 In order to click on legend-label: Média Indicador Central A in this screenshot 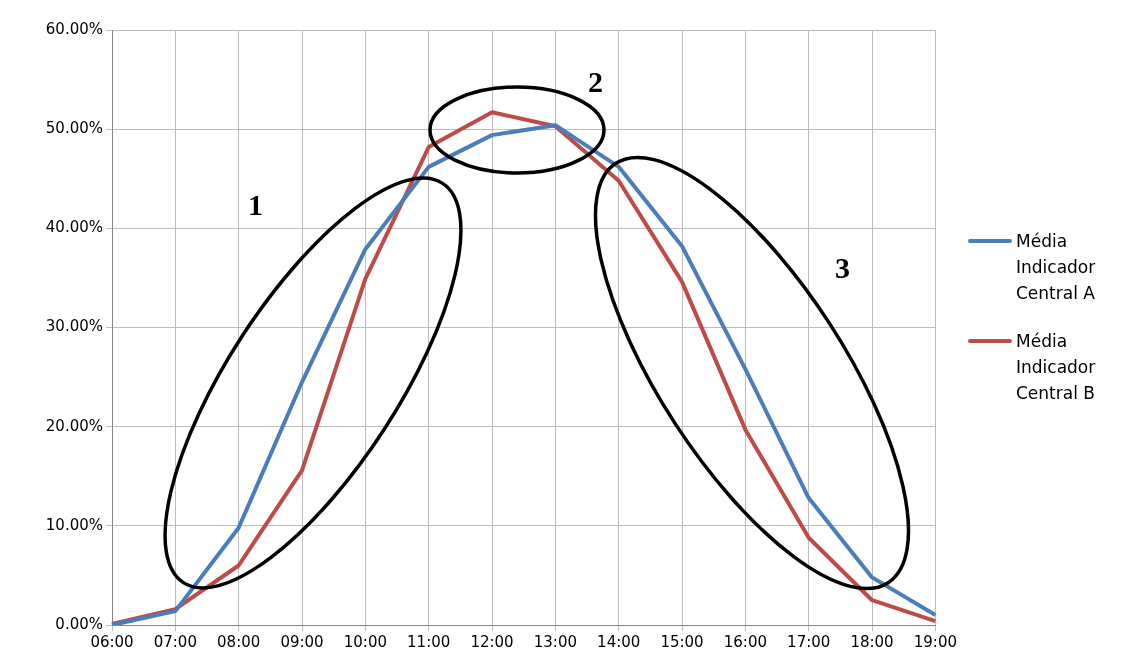, I will do `click(1056, 267)`.